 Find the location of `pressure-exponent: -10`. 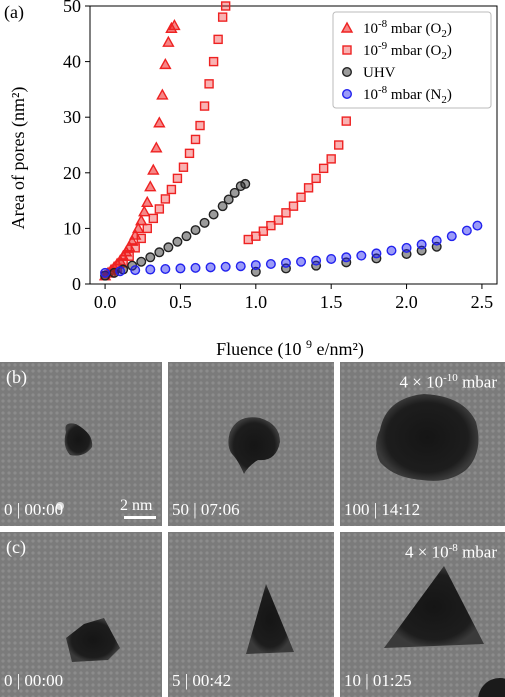

pressure-exponent: -10 is located at coordinates (450, 378).